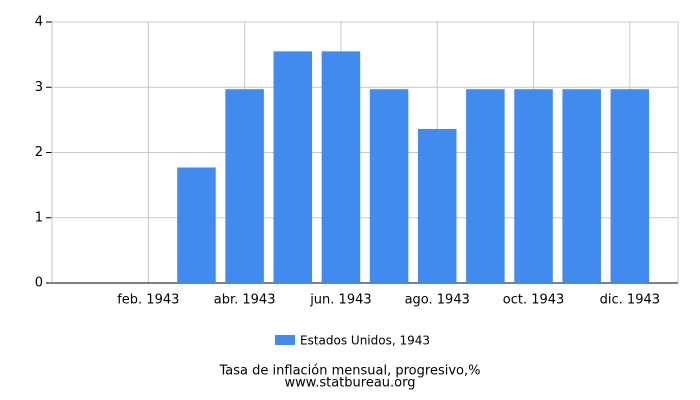 The image size is (700, 400). I want to click on x-tick-label: oct. 1943, so click(534, 300).